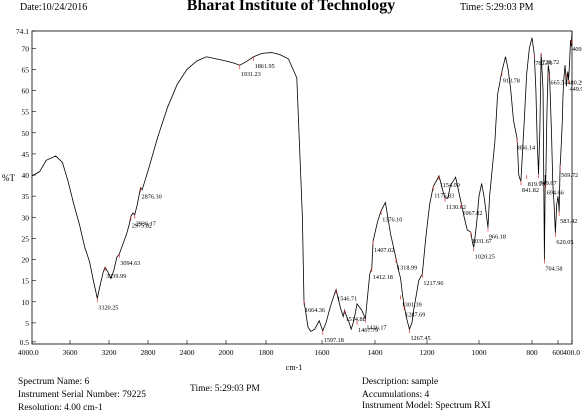 The image size is (582, 414). Describe the element at coordinates (558, 83) in the screenshot. I see `peak-label: 665.54` at that location.